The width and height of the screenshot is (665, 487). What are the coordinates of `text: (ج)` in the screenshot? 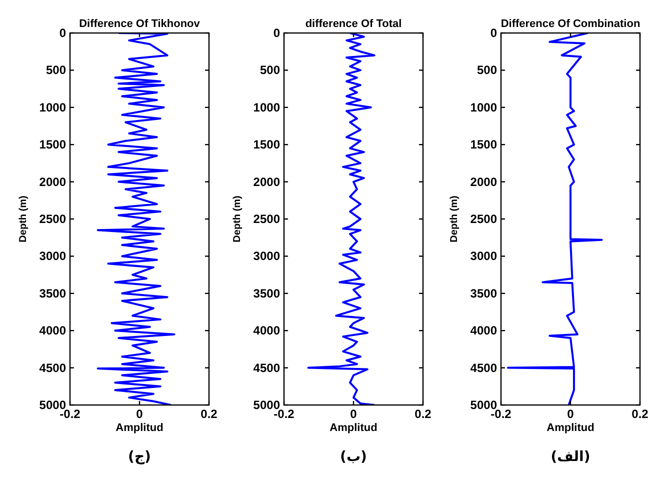 It's located at (139, 457).